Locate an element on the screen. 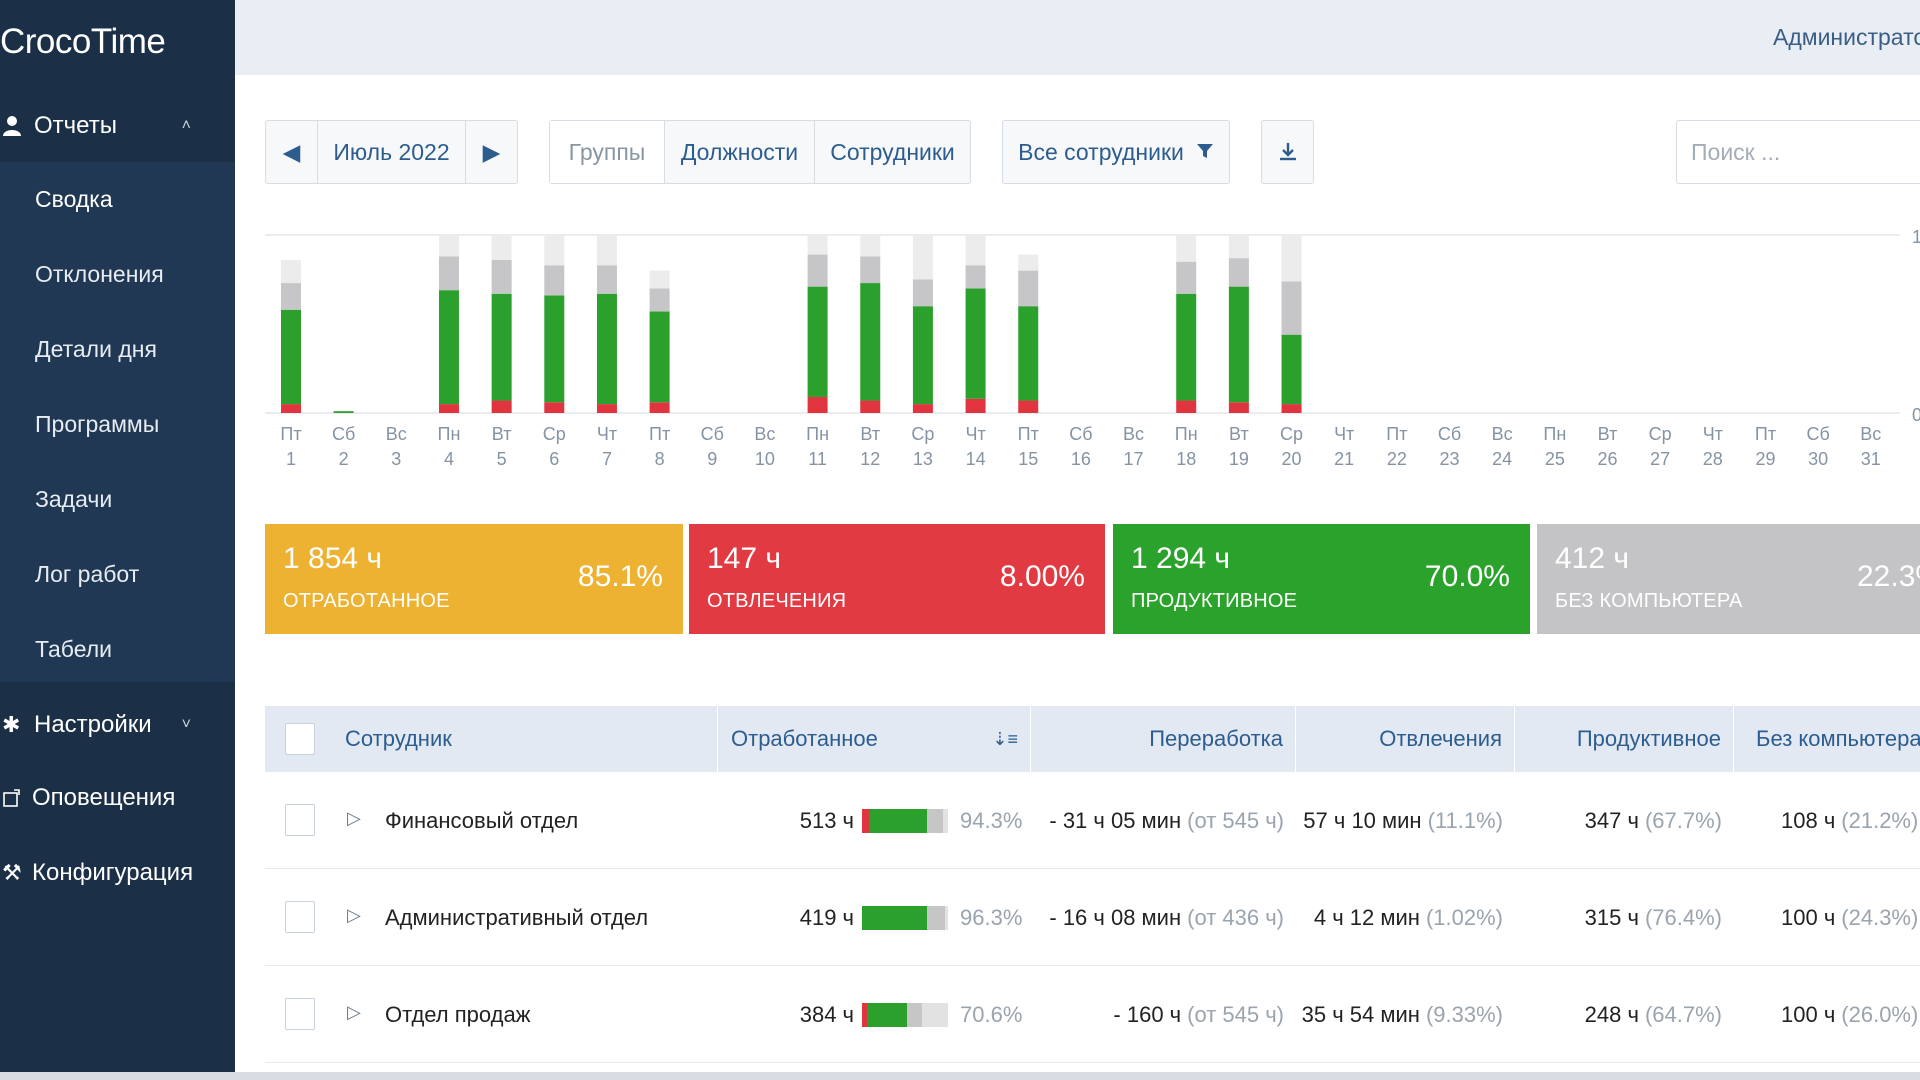 This screenshot has height=1080, width=1920. bell-icon is located at coordinates (16, 798).